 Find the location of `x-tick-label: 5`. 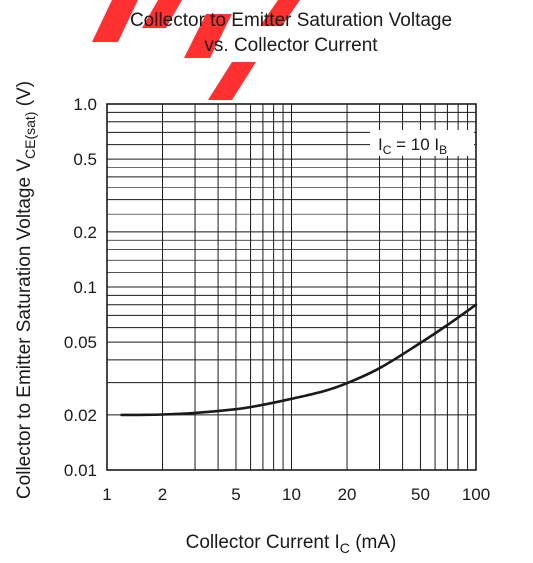

x-tick-label: 5 is located at coordinates (235, 494).